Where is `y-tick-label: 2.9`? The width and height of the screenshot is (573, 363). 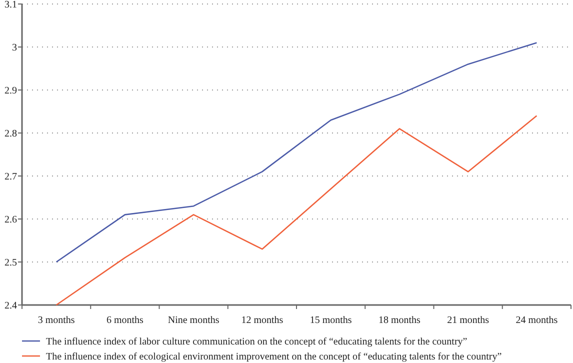 y-tick-label: 2.9 is located at coordinates (10, 91).